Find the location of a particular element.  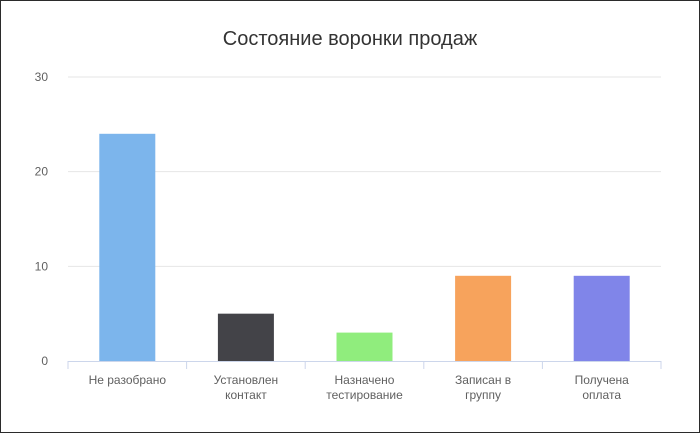

x-tick-label: Записан в группу is located at coordinates (483, 387).